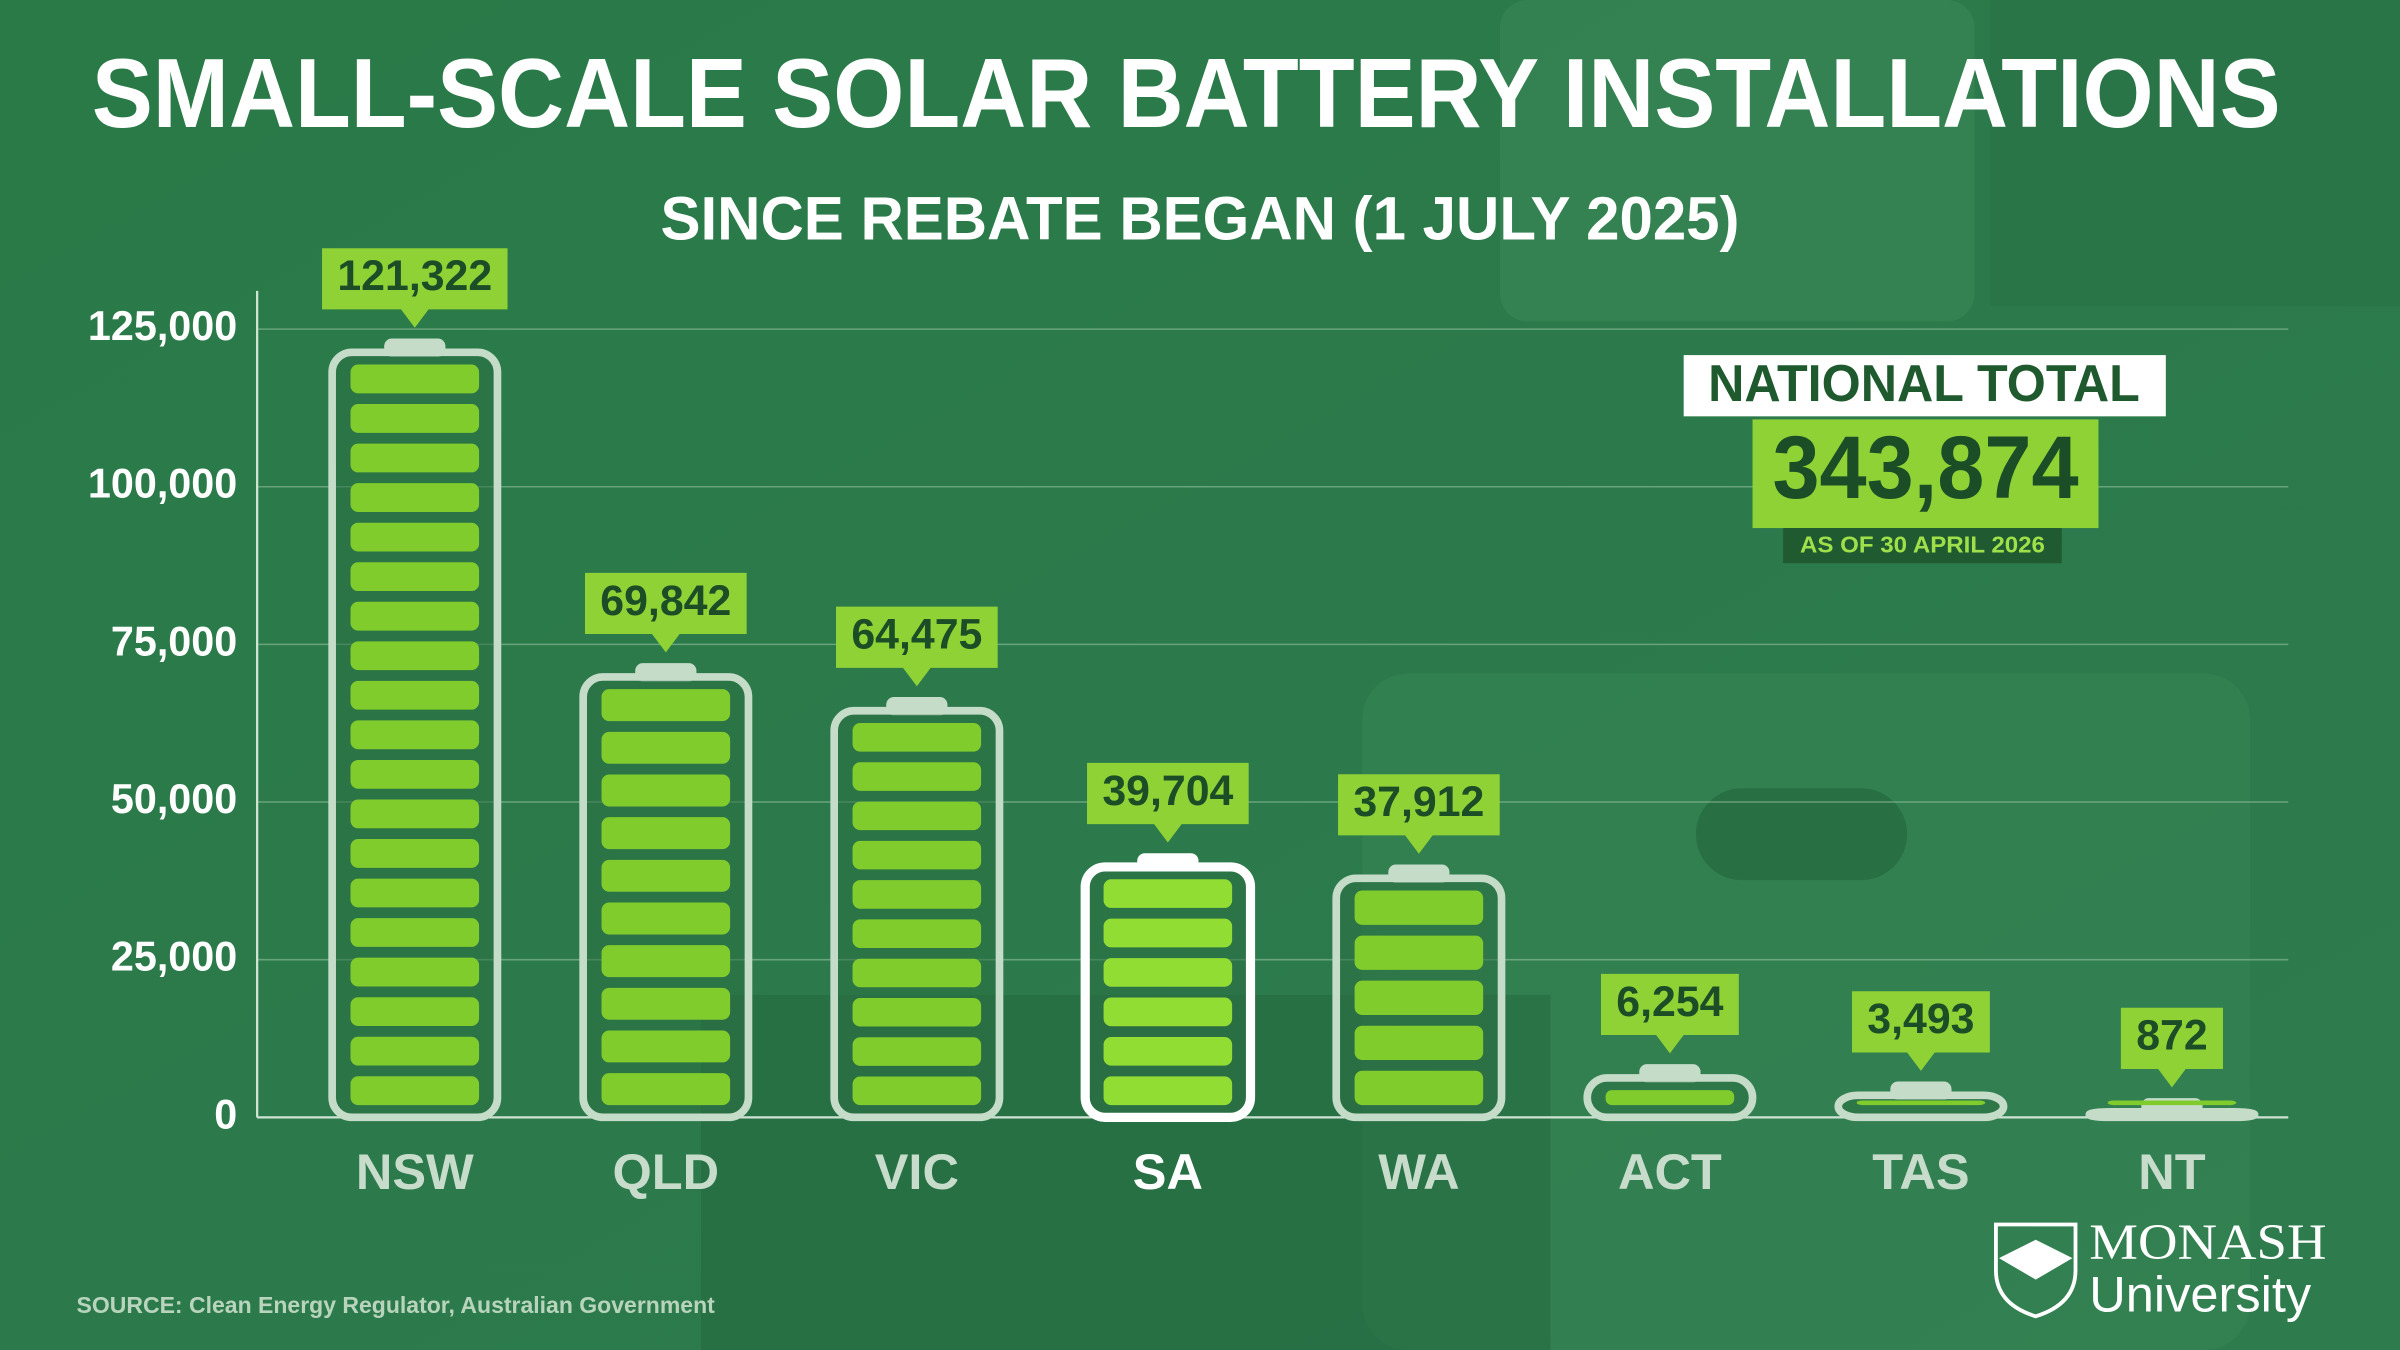 Image resolution: width=2400 pixels, height=1350 pixels. What do you see at coordinates (162, 484) in the screenshot?
I see `y-tick-label: 100,000` at bounding box center [162, 484].